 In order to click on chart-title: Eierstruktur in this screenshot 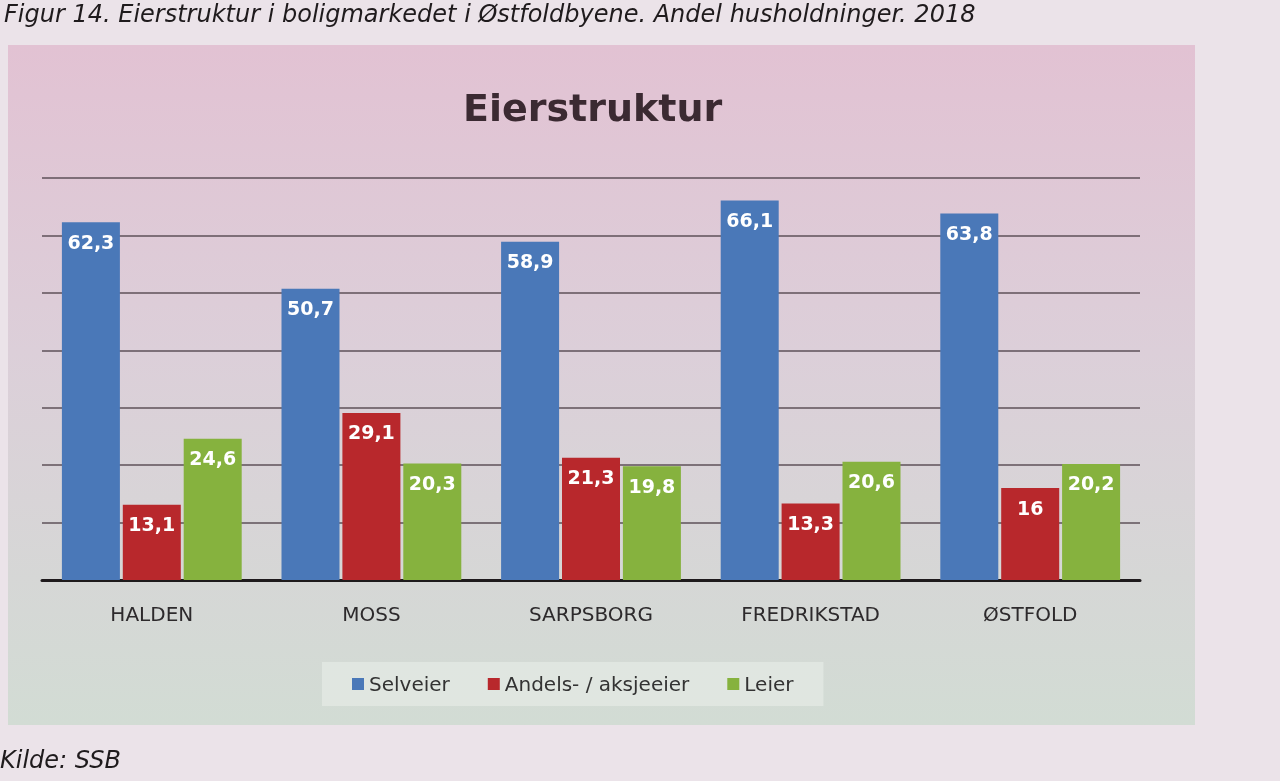, I will do `click(593, 108)`.